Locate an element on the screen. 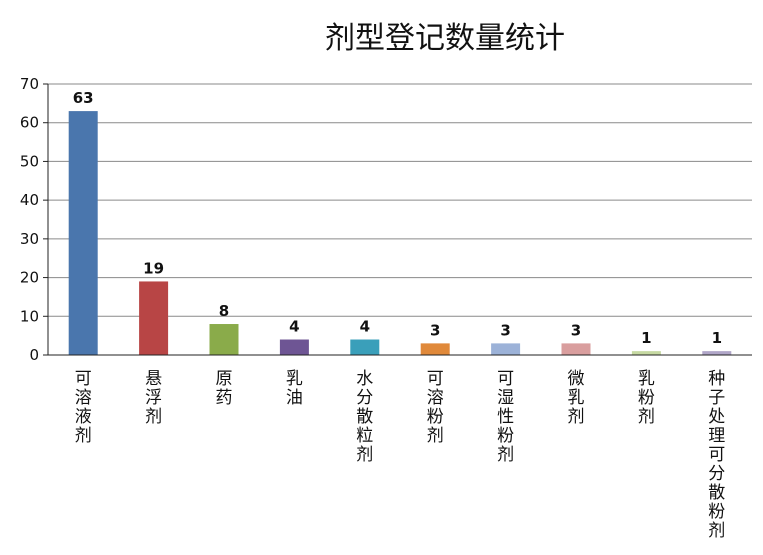  y-tick-label: 70 is located at coordinates (29, 84).